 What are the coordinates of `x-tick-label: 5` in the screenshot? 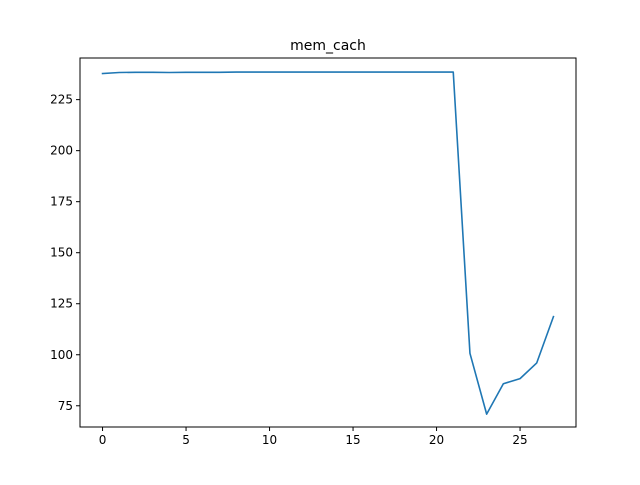 It's located at (186, 440).